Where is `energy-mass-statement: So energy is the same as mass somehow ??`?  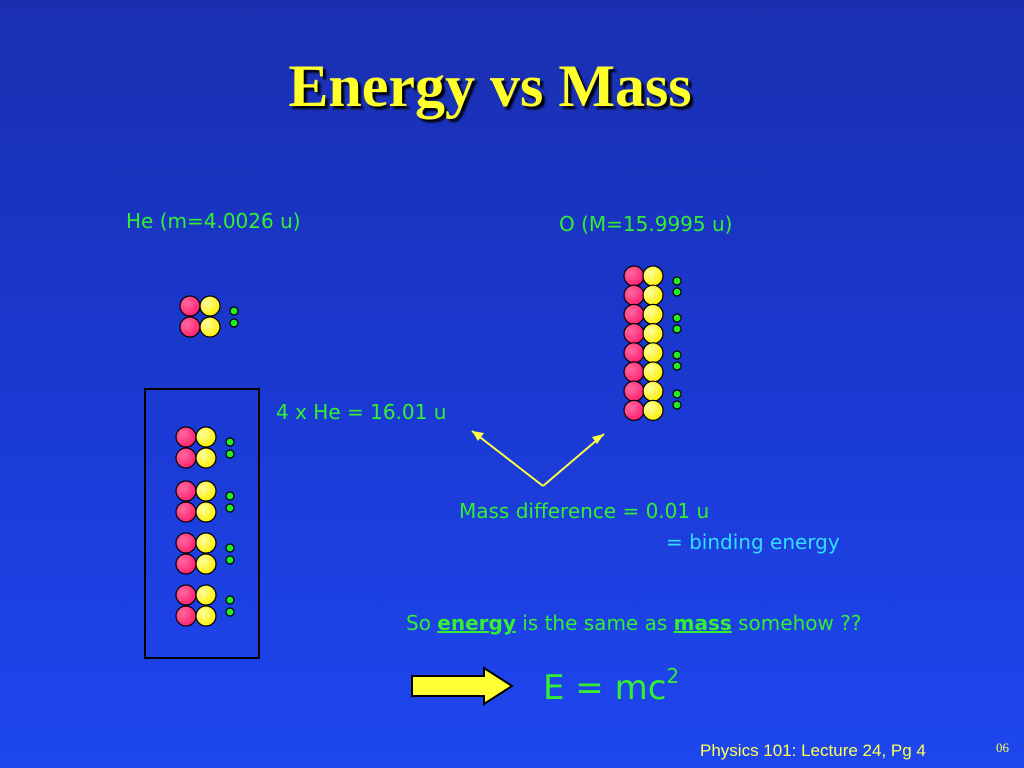
energy-mass-statement: So energy is the same as mass somehow ?? is located at coordinates (633, 623).